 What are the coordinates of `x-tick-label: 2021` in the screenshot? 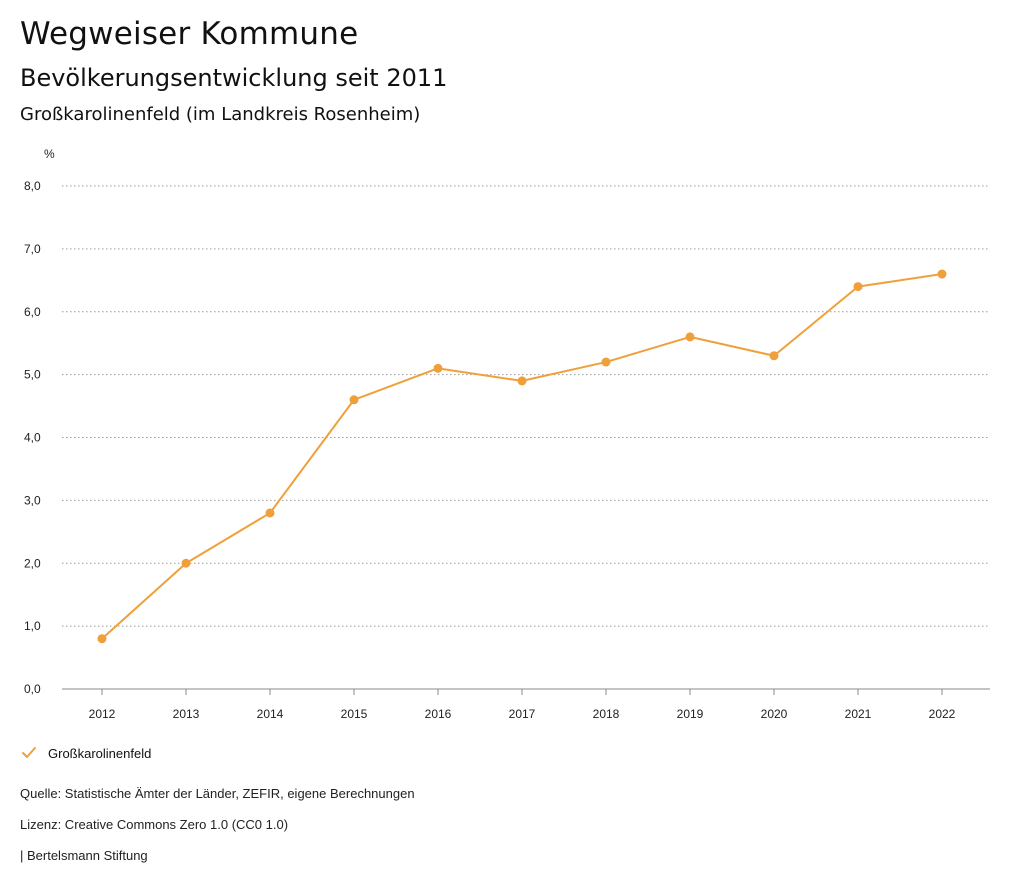 It's located at (858, 714).